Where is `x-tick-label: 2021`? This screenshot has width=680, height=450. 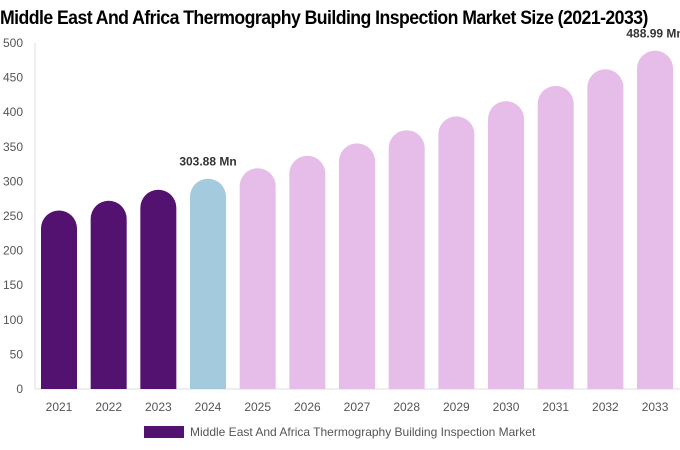 x-tick-label: 2021 is located at coordinates (59, 407).